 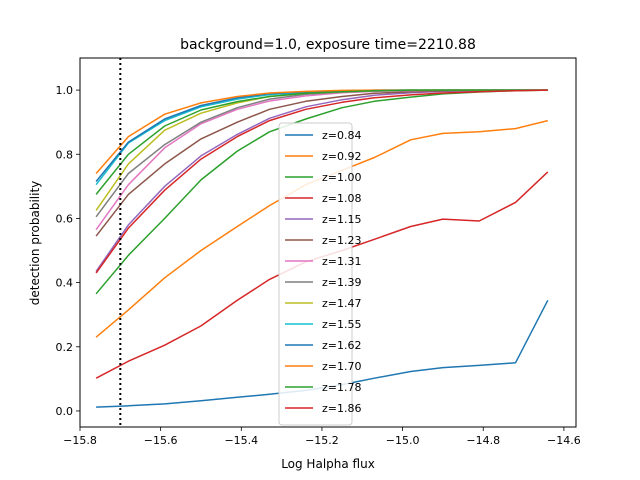 What do you see at coordinates (65, 154) in the screenshot?
I see `y-tick-label: 0.8` at bounding box center [65, 154].